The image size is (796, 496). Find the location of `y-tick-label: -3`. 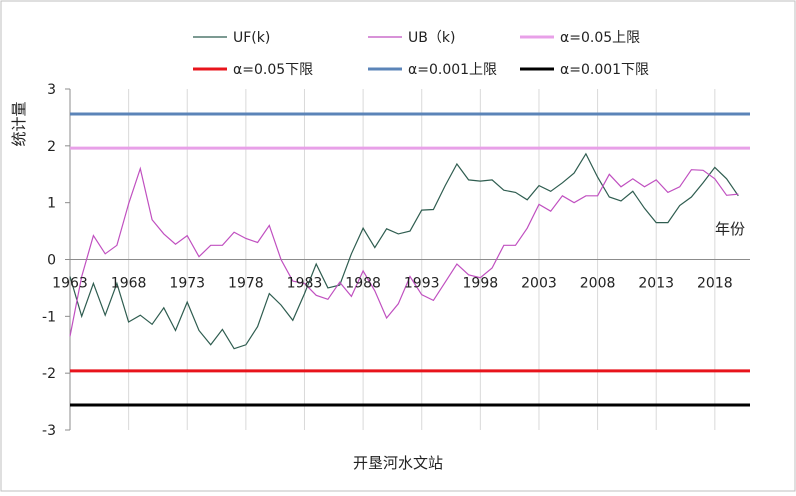

y-tick-label: -3 is located at coordinates (49, 431).